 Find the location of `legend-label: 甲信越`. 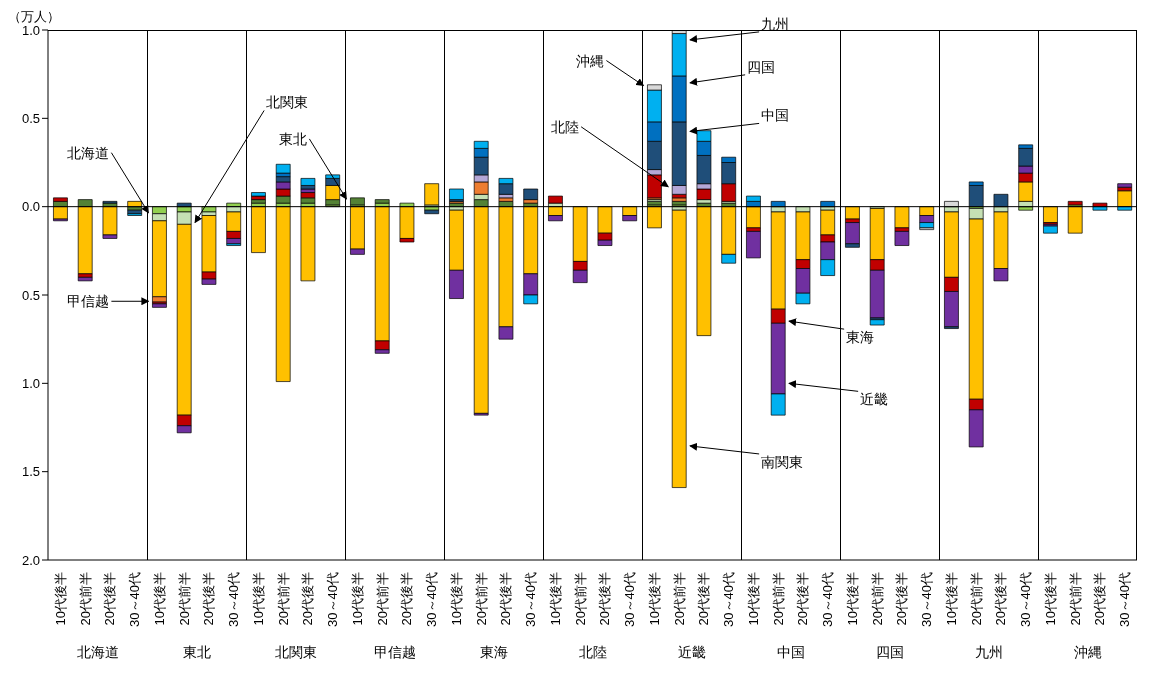

legend-label: 甲信越 is located at coordinates (88, 301).